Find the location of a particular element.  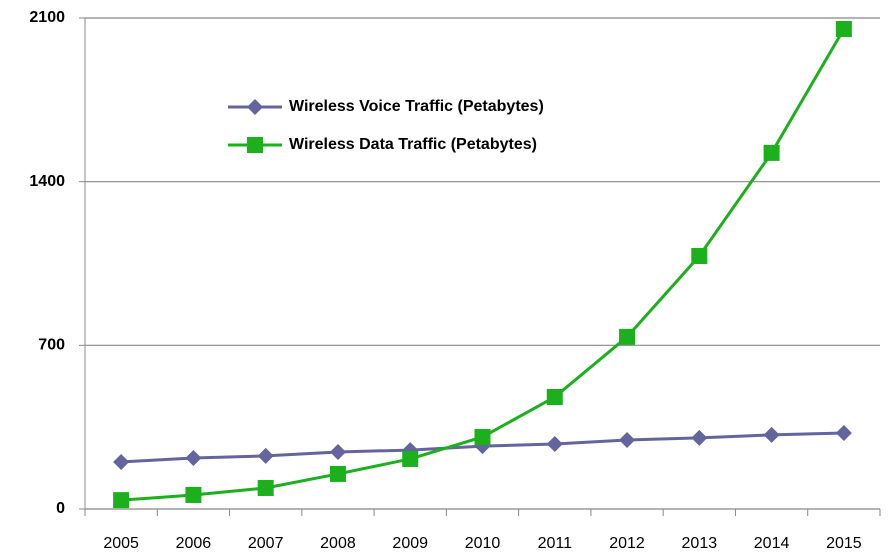

x-tick-label: 2014 is located at coordinates (772, 543).